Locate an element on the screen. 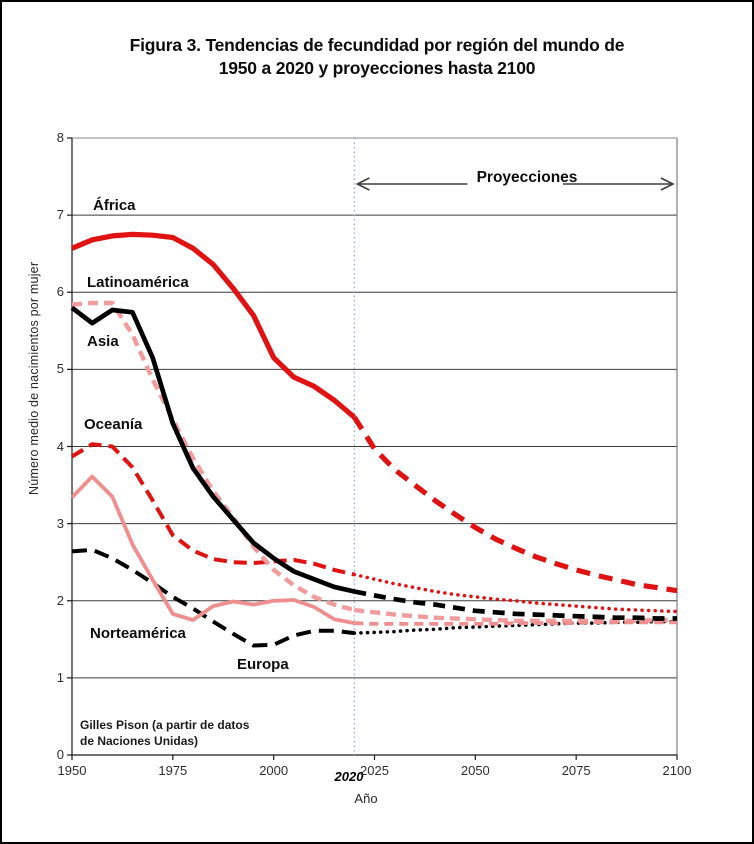  series-line-norteamerica-projection is located at coordinates (515, 623).